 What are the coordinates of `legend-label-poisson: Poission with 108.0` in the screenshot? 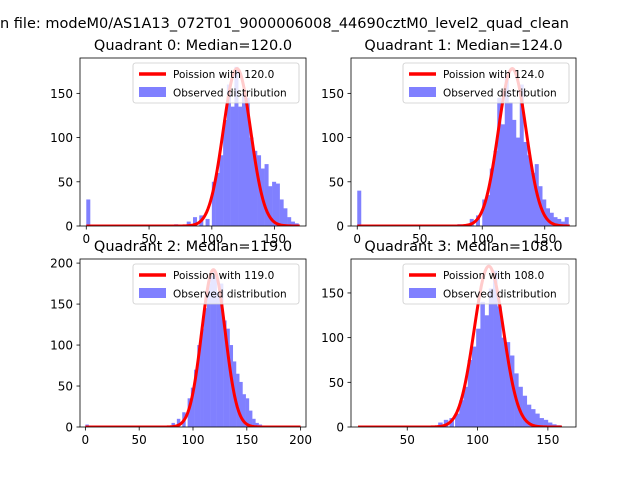 It's located at (493, 276).